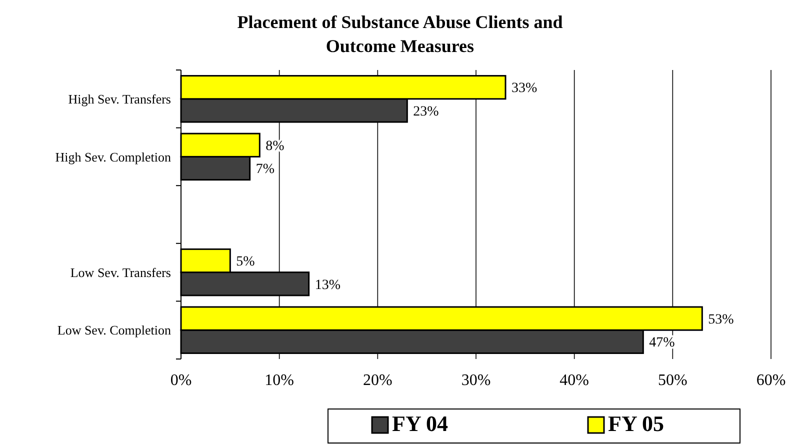  What do you see at coordinates (265, 170) in the screenshot?
I see `data-label: 7%` at bounding box center [265, 170].